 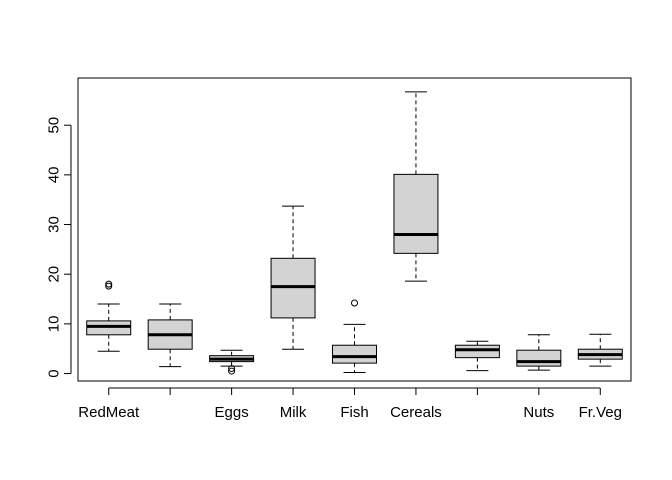 What do you see at coordinates (354, 412) in the screenshot?
I see `x-tick-label: Fish` at bounding box center [354, 412].